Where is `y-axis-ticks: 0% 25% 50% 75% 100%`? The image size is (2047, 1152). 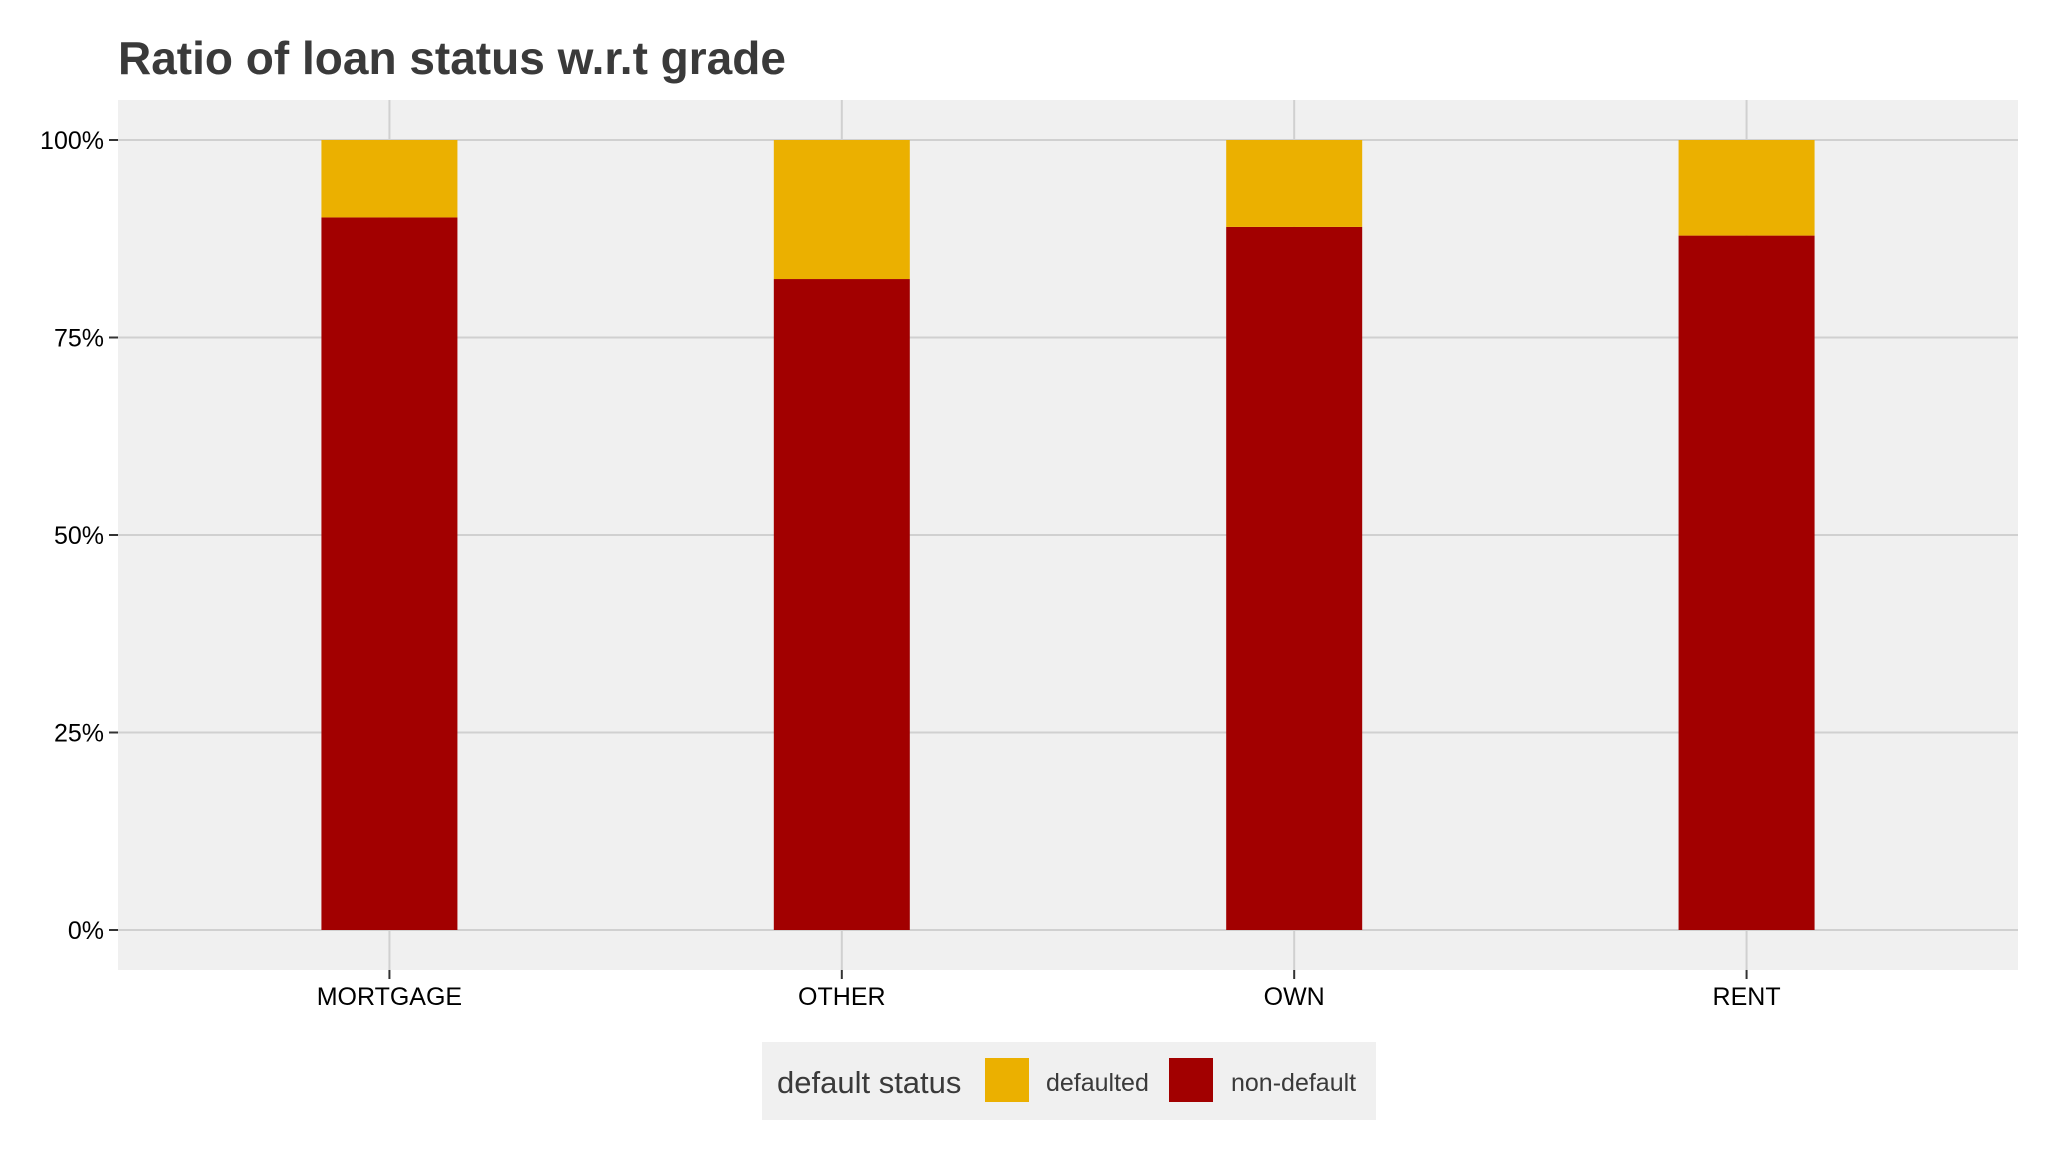
y-axis-ticks: 0% 25% 50% 75% 100% is located at coordinates (79, 536).